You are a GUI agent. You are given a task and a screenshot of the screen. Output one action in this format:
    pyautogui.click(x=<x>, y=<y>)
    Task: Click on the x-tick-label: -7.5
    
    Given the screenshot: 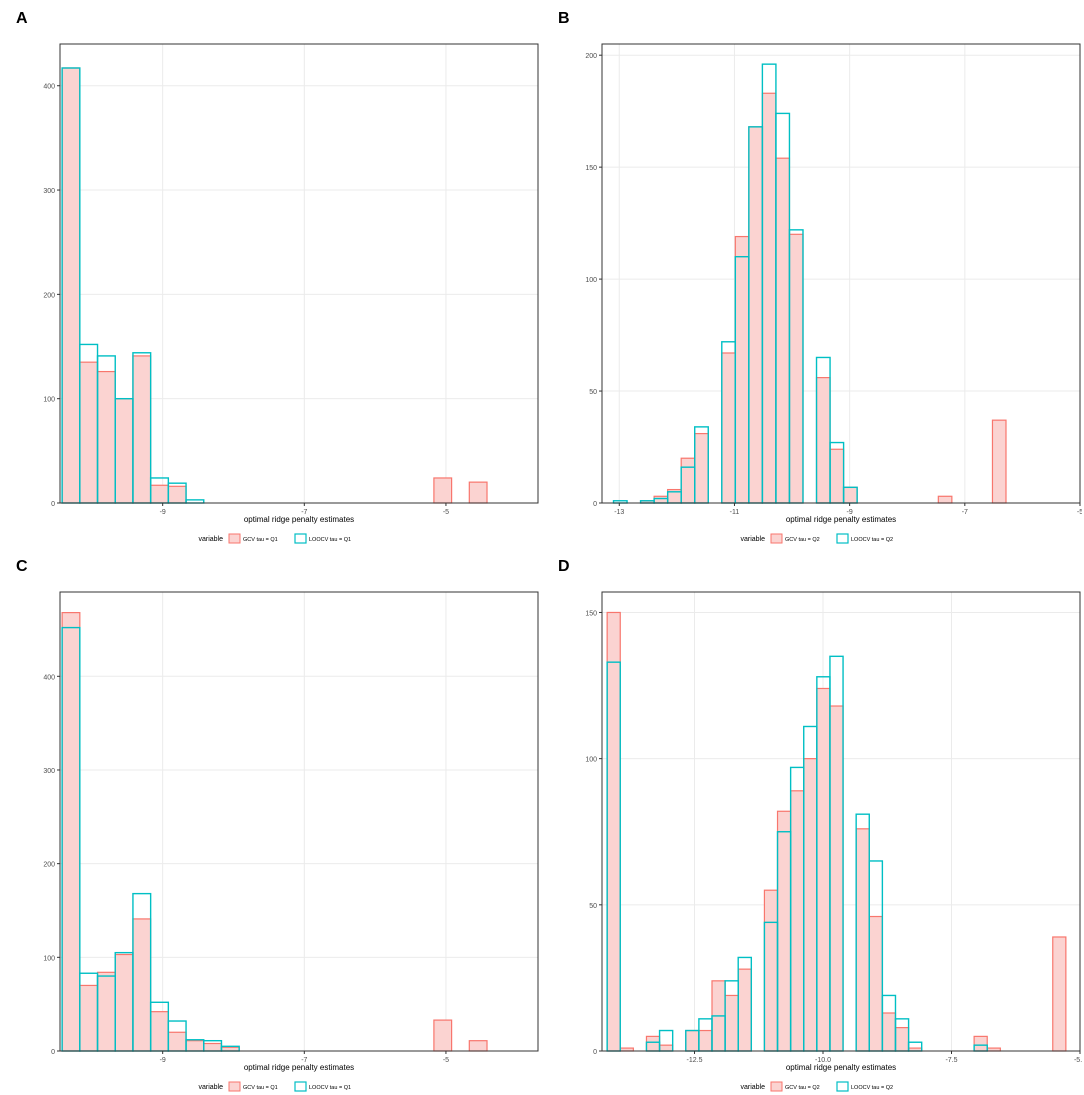 What is the action you would take?
    pyautogui.click(x=951, y=1060)
    